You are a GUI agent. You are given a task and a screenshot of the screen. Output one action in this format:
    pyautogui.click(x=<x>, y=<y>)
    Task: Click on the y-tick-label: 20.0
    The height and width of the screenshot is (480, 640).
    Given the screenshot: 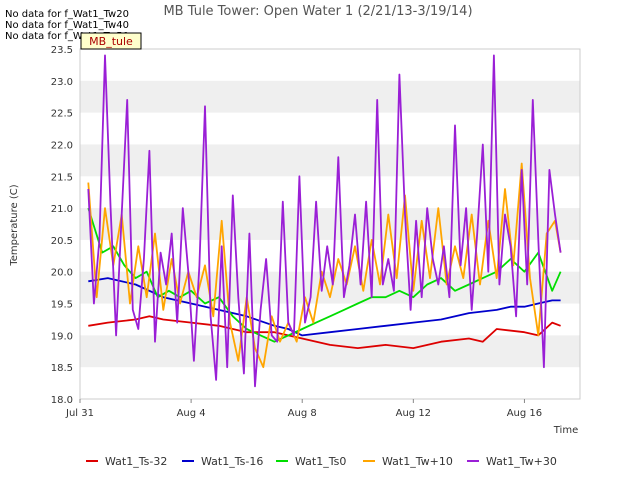 What is the action you would take?
    pyautogui.click(x=62, y=273)
    